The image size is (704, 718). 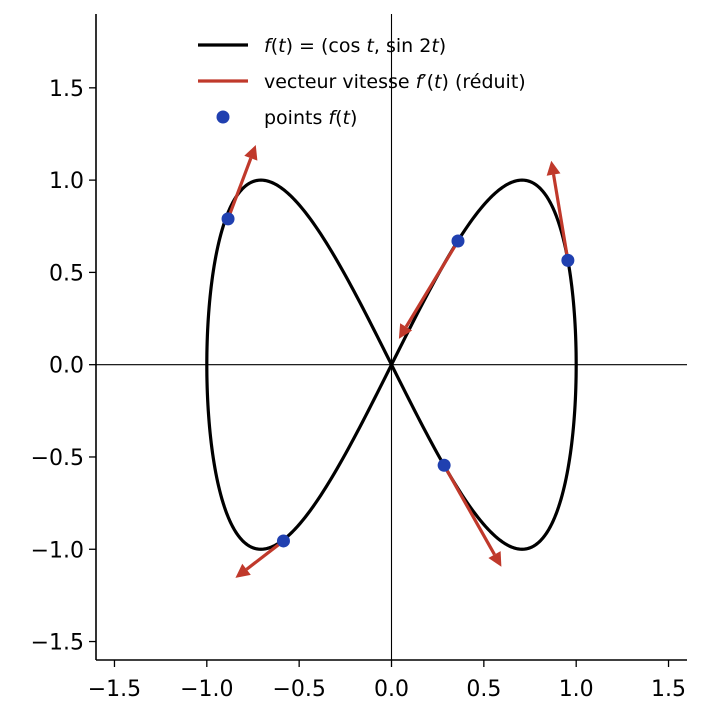 I want to click on y-tick-label: 0.0, so click(x=66, y=366).